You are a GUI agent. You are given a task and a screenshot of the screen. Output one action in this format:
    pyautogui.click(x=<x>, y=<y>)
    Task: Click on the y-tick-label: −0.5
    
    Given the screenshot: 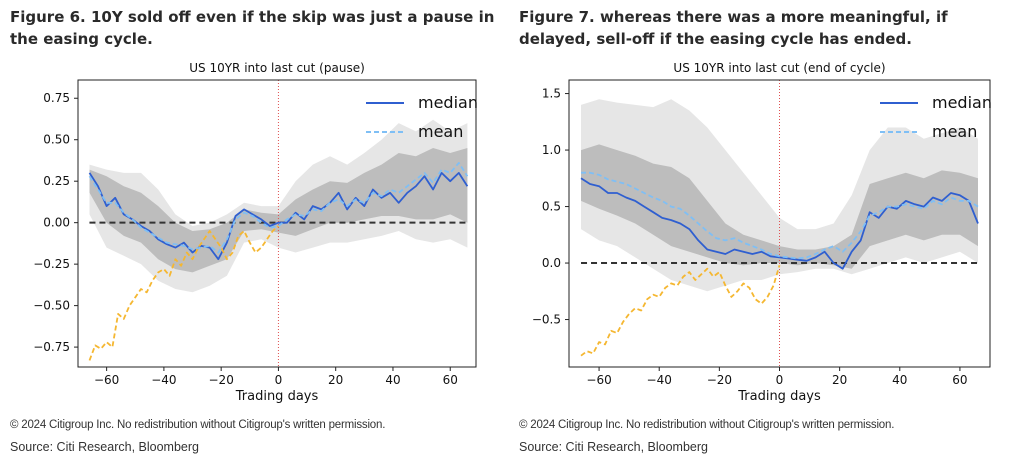 What is the action you would take?
    pyautogui.click(x=546, y=320)
    